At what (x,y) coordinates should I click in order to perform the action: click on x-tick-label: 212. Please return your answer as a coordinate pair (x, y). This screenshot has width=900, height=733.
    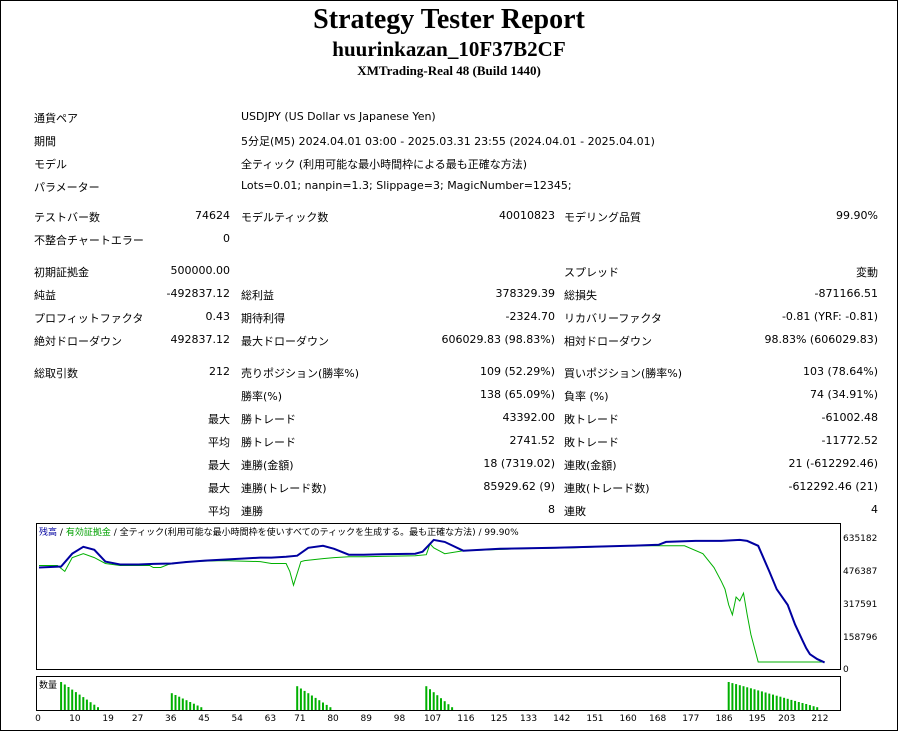
    Looking at the image, I should click on (820, 719).